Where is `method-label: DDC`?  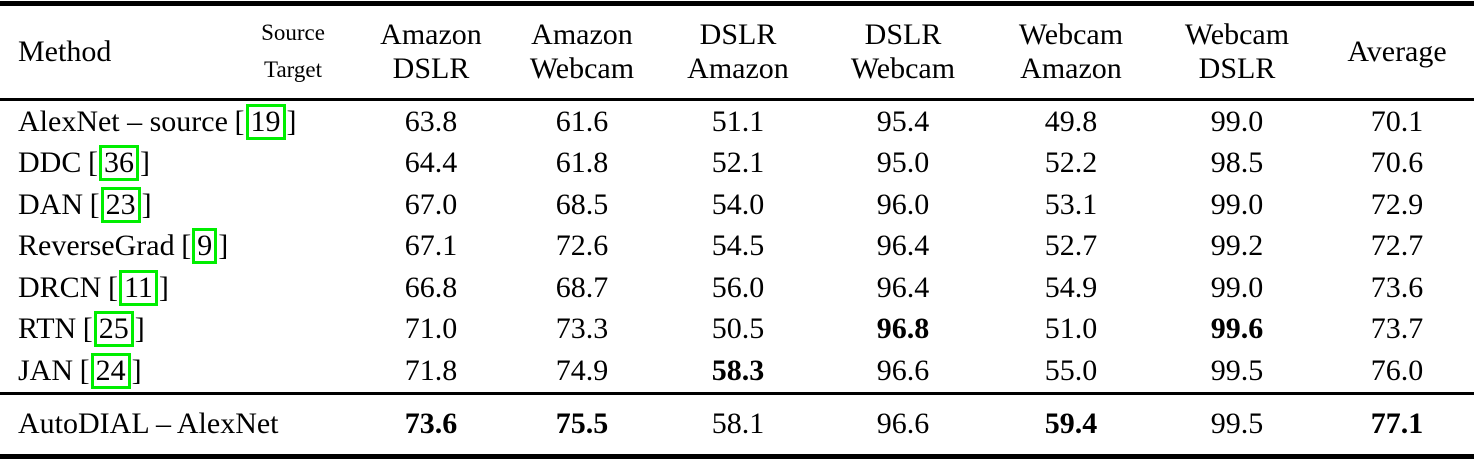 method-label: DDC is located at coordinates (50, 163).